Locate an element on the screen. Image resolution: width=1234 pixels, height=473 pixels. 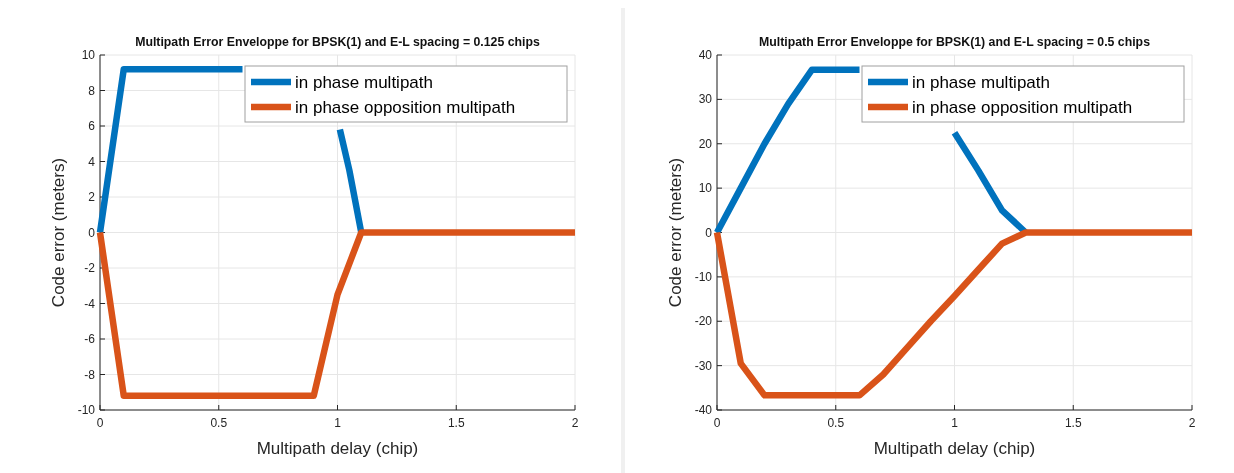
y-tick-label: -40 is located at coordinates (703, 410).